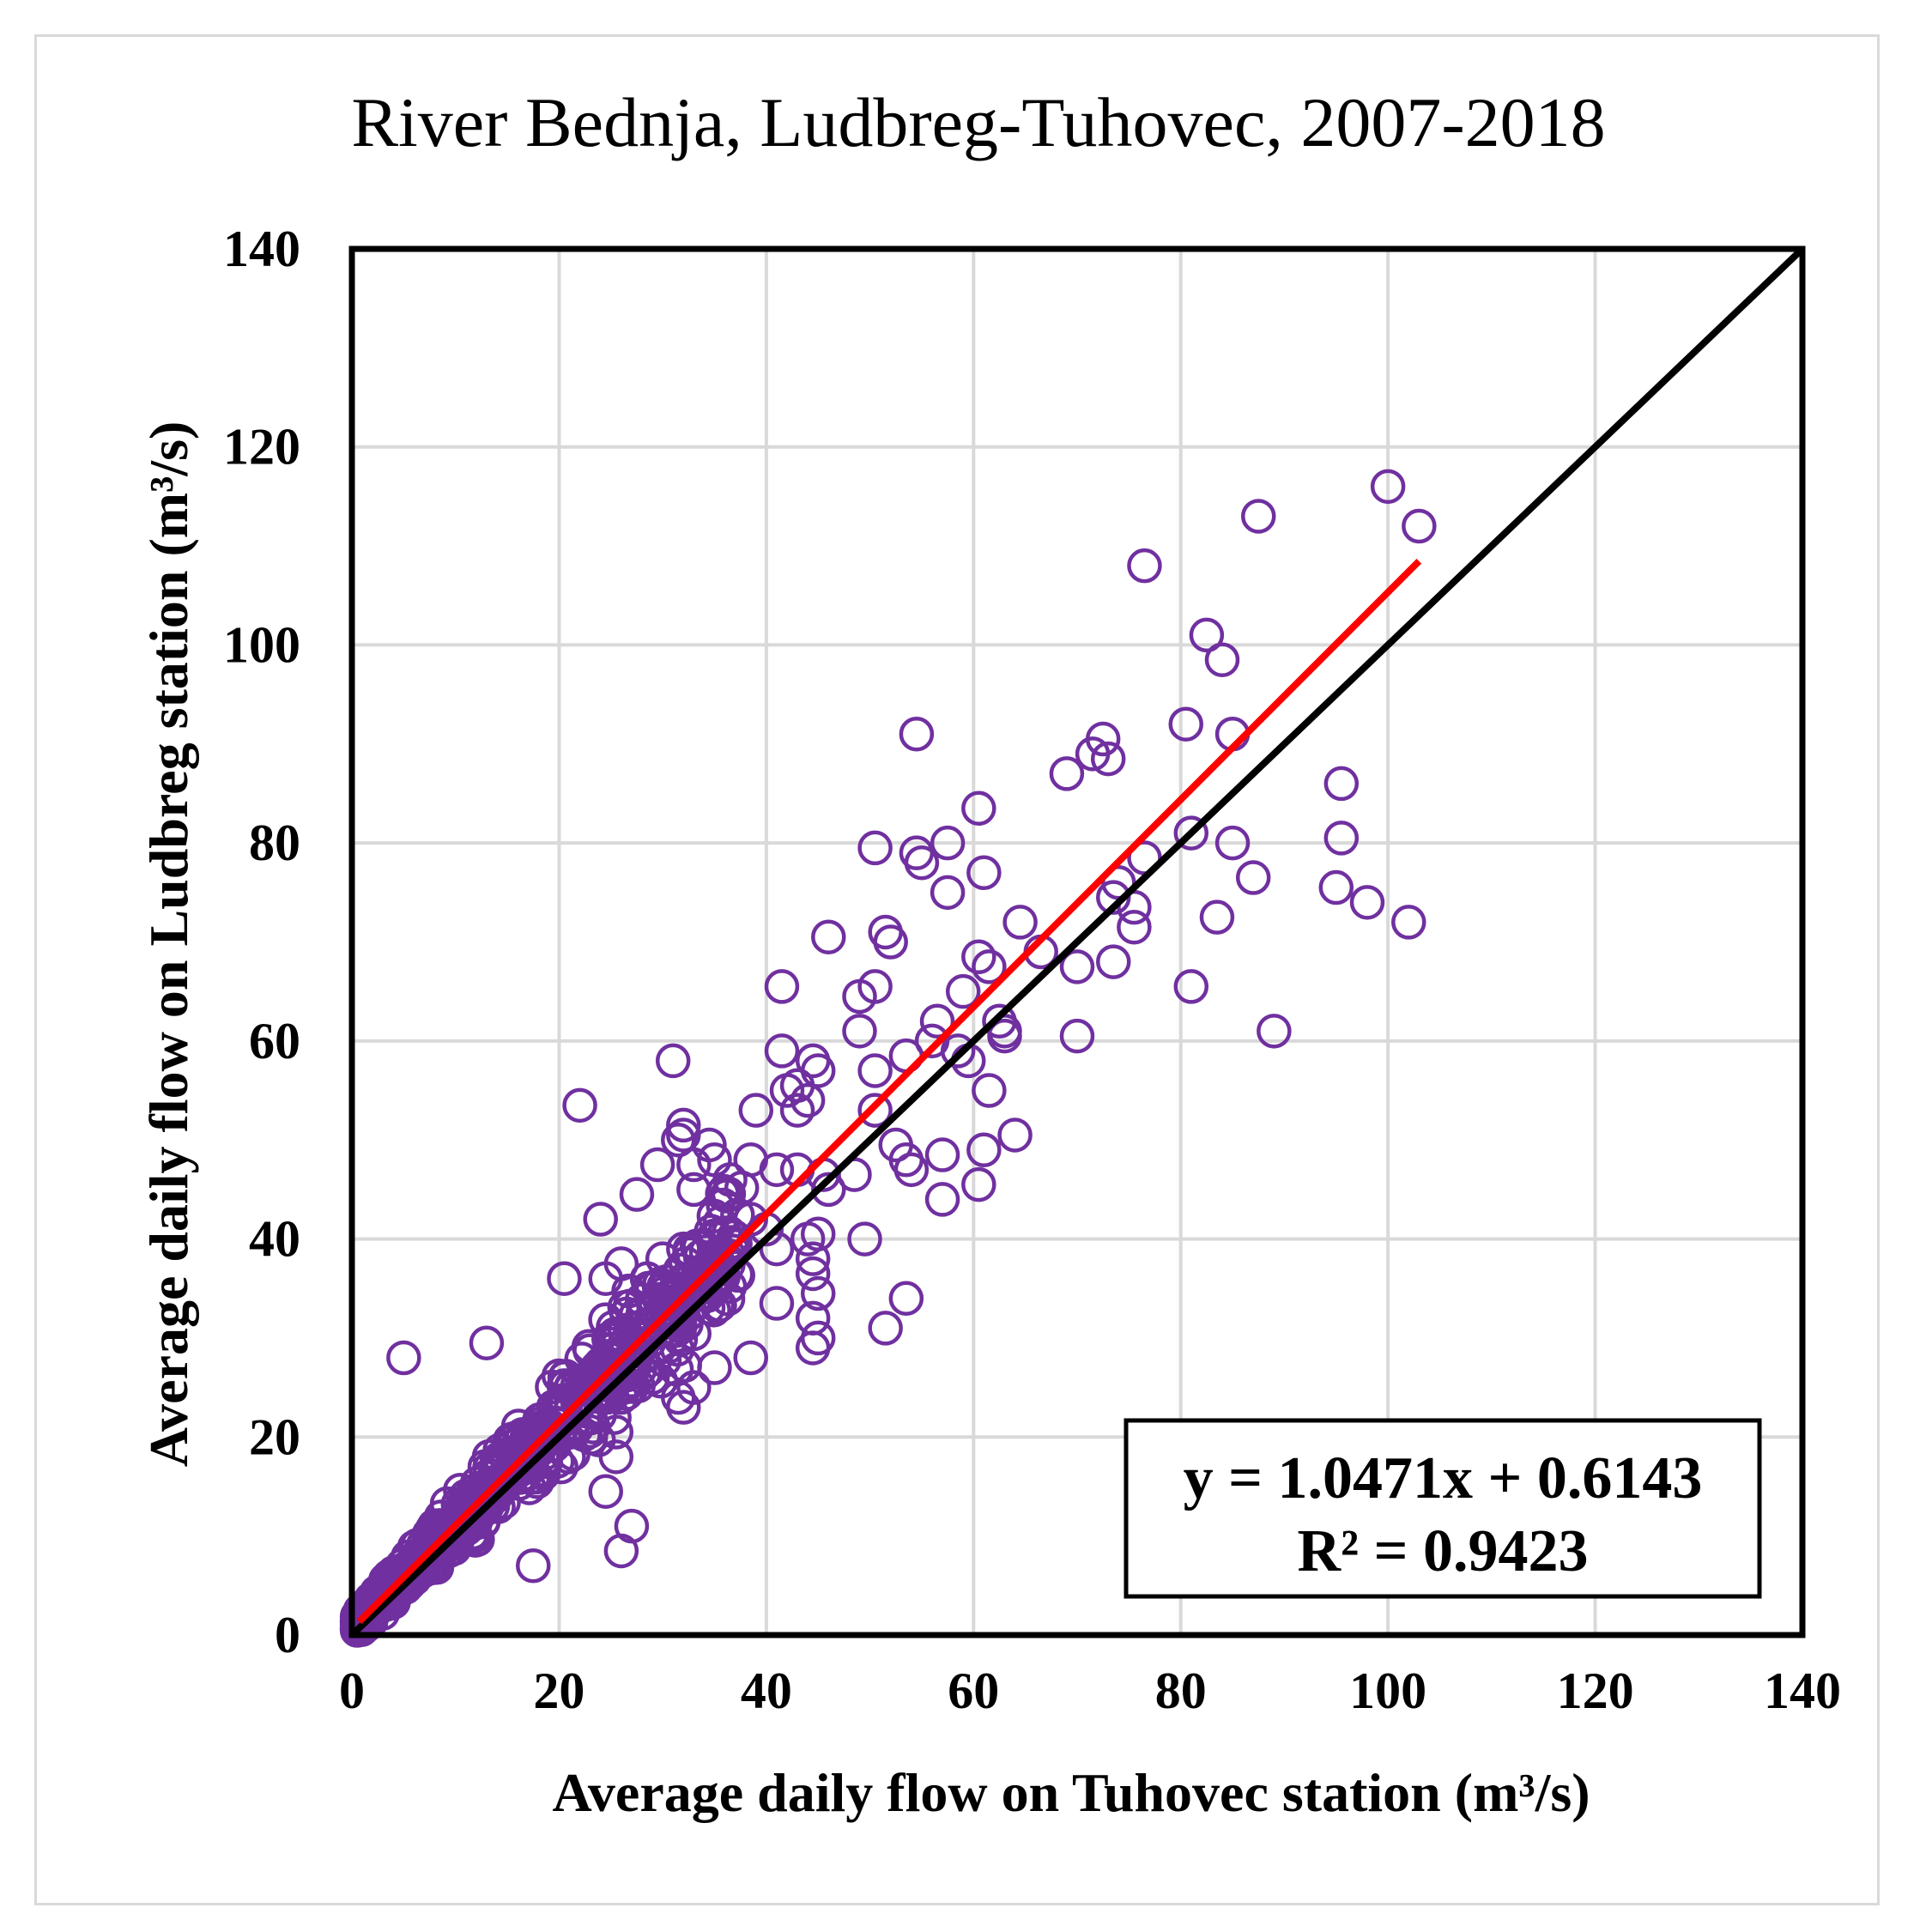 The image size is (1932, 1932). What do you see at coordinates (1181, 1691) in the screenshot?
I see `x-tick-label: 80` at bounding box center [1181, 1691].